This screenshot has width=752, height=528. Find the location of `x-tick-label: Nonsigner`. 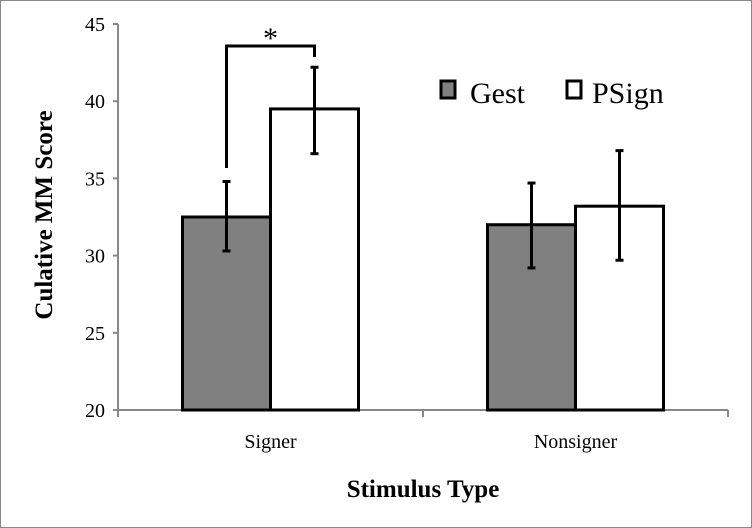

x-tick-label: Nonsigner is located at coordinates (576, 442).